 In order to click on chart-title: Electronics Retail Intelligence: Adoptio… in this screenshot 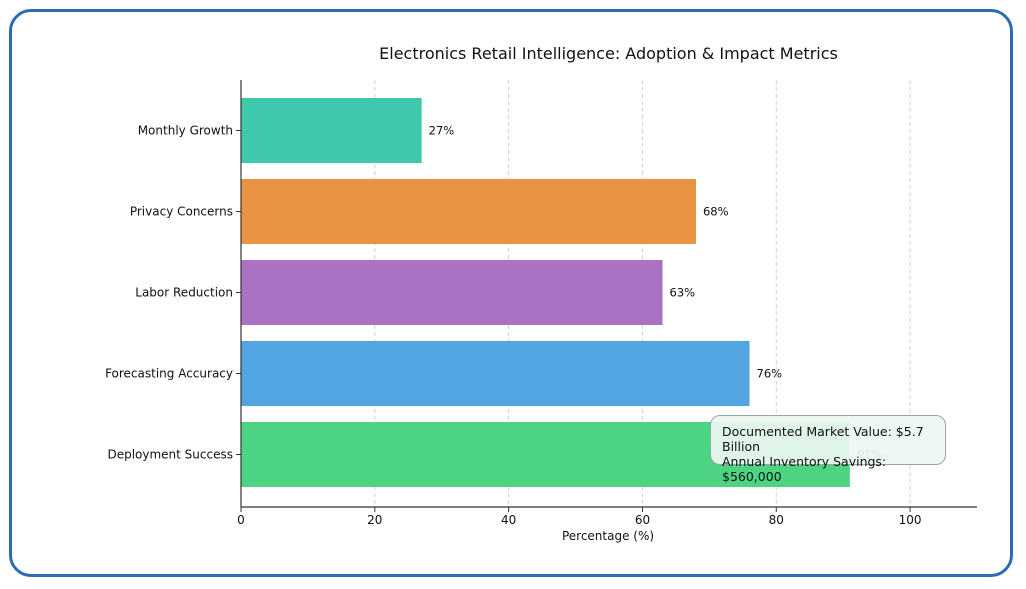, I will do `click(608, 53)`.